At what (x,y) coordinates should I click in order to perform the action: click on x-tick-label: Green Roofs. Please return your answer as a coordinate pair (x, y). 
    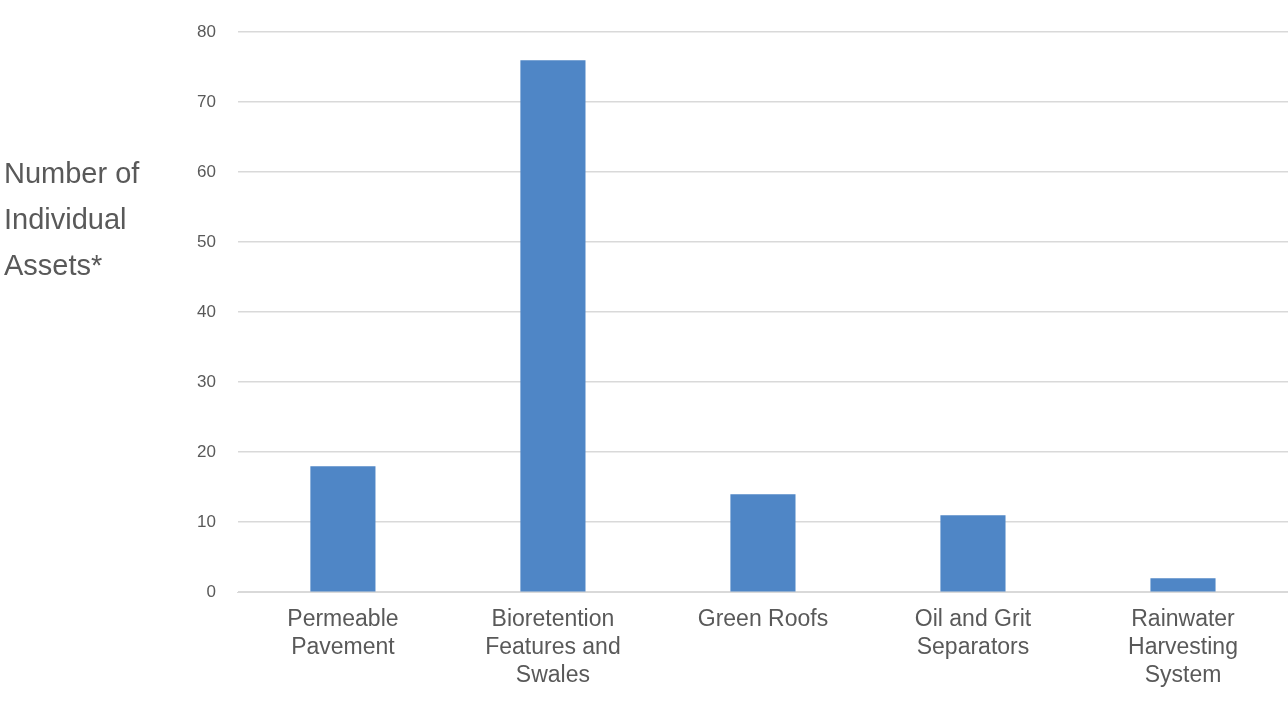
    Looking at the image, I should click on (763, 618).